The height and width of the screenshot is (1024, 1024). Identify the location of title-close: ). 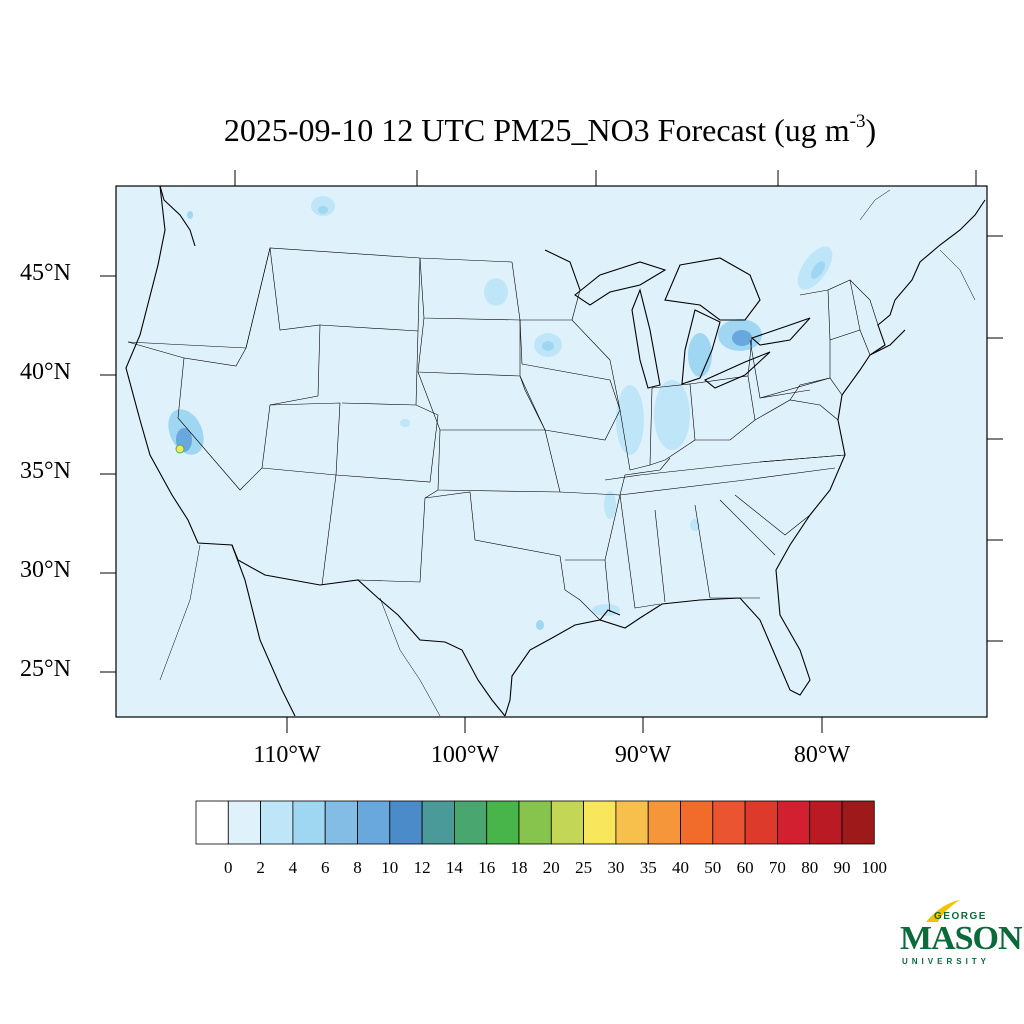
(871, 130).